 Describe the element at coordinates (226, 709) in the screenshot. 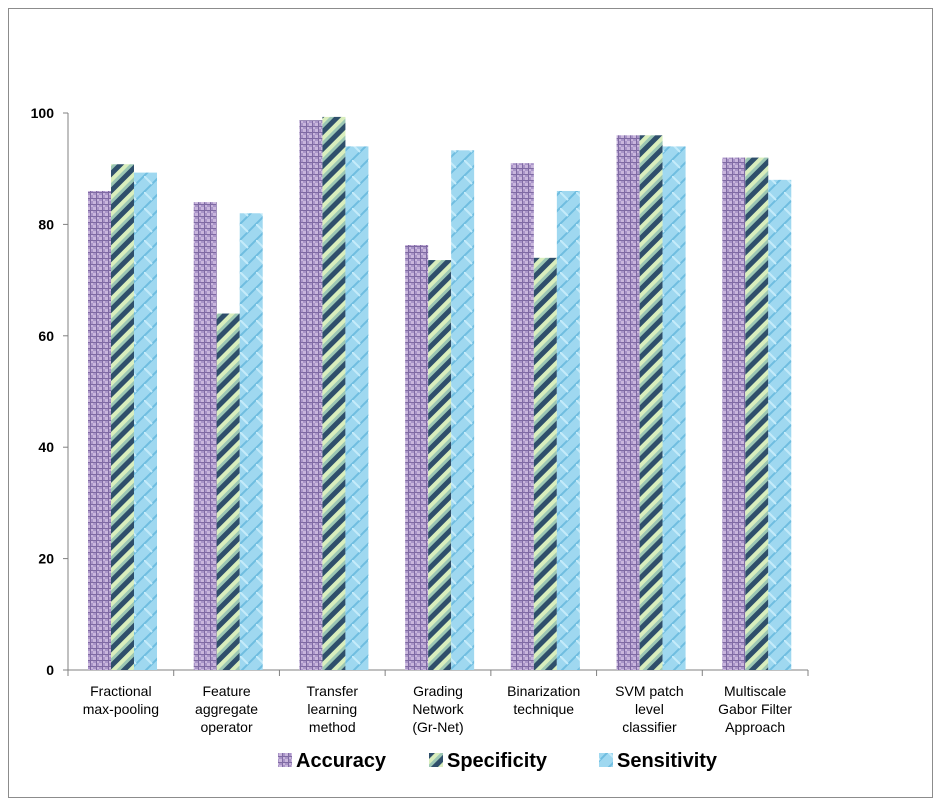

I see `x-category-label: Feature aggregate operator` at that location.